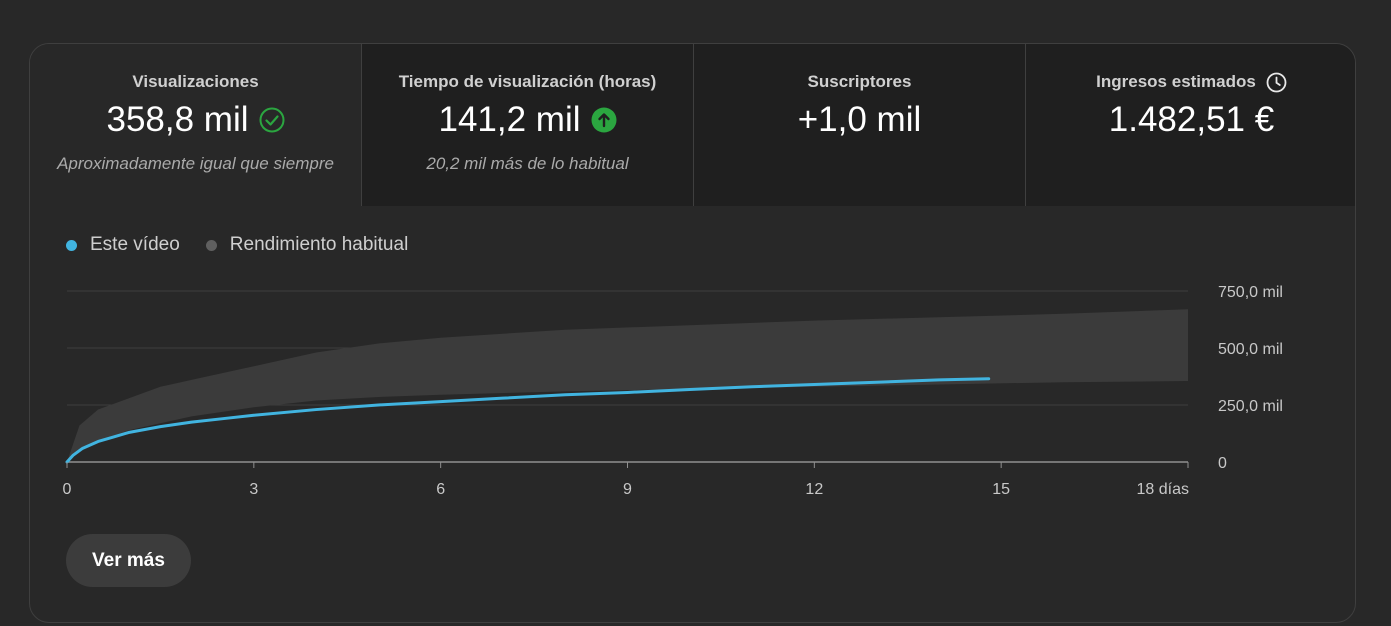 The width and height of the screenshot is (1391, 626). Describe the element at coordinates (67, 489) in the screenshot. I see `x-tick-label: 0` at that location.